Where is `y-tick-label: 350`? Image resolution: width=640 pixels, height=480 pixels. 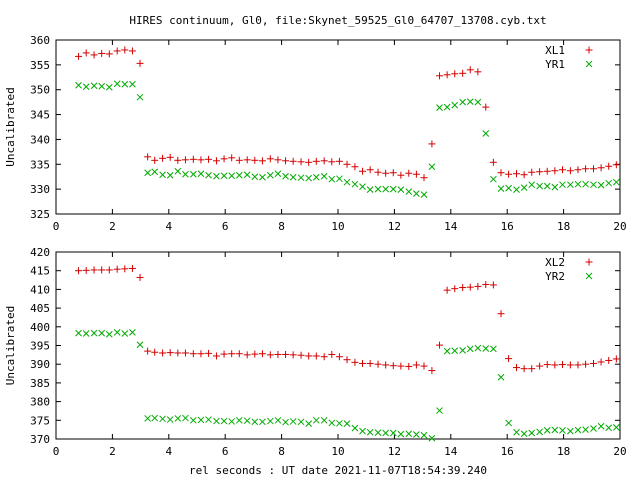 y-tick-label: 350 is located at coordinates (40, 90).